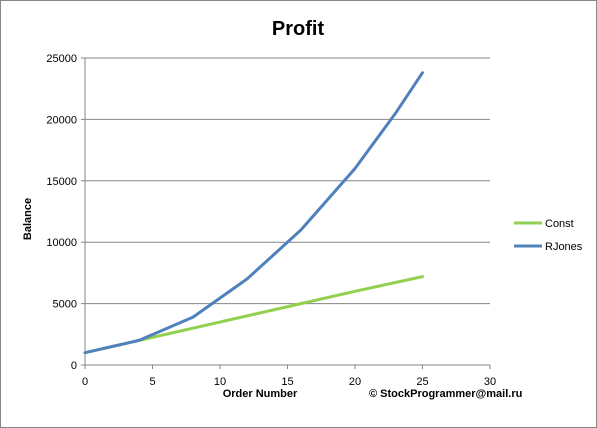 Image resolution: width=597 pixels, height=428 pixels. I want to click on y-axis-label: Balance, so click(28, 219).